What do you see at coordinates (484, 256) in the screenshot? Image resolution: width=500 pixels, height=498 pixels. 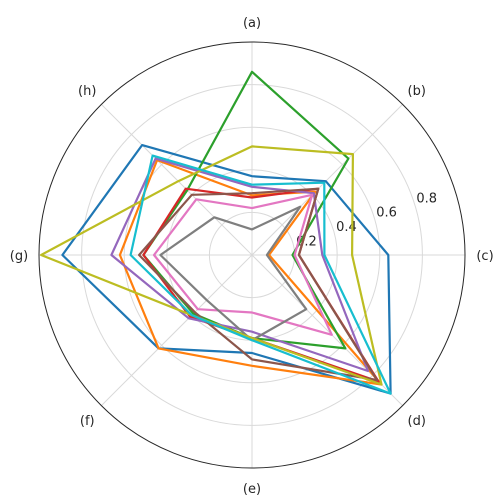 I see `category-label: (c)` at bounding box center [484, 256].